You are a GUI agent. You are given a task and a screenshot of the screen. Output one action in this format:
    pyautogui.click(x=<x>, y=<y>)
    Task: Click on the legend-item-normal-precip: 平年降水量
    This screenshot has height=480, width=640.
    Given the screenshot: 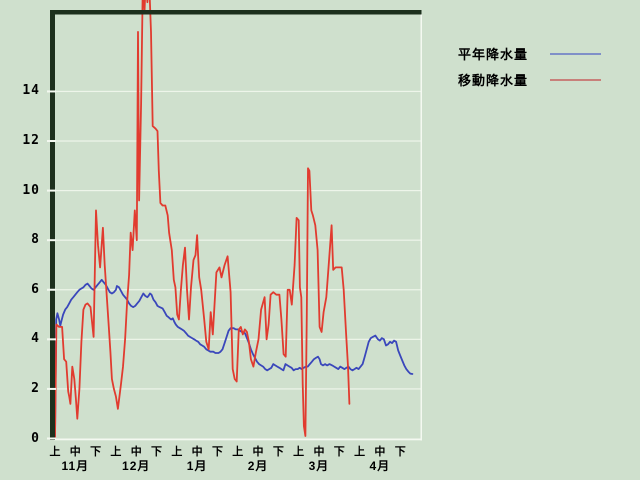 What is the action you would take?
    pyautogui.click(x=532, y=53)
    